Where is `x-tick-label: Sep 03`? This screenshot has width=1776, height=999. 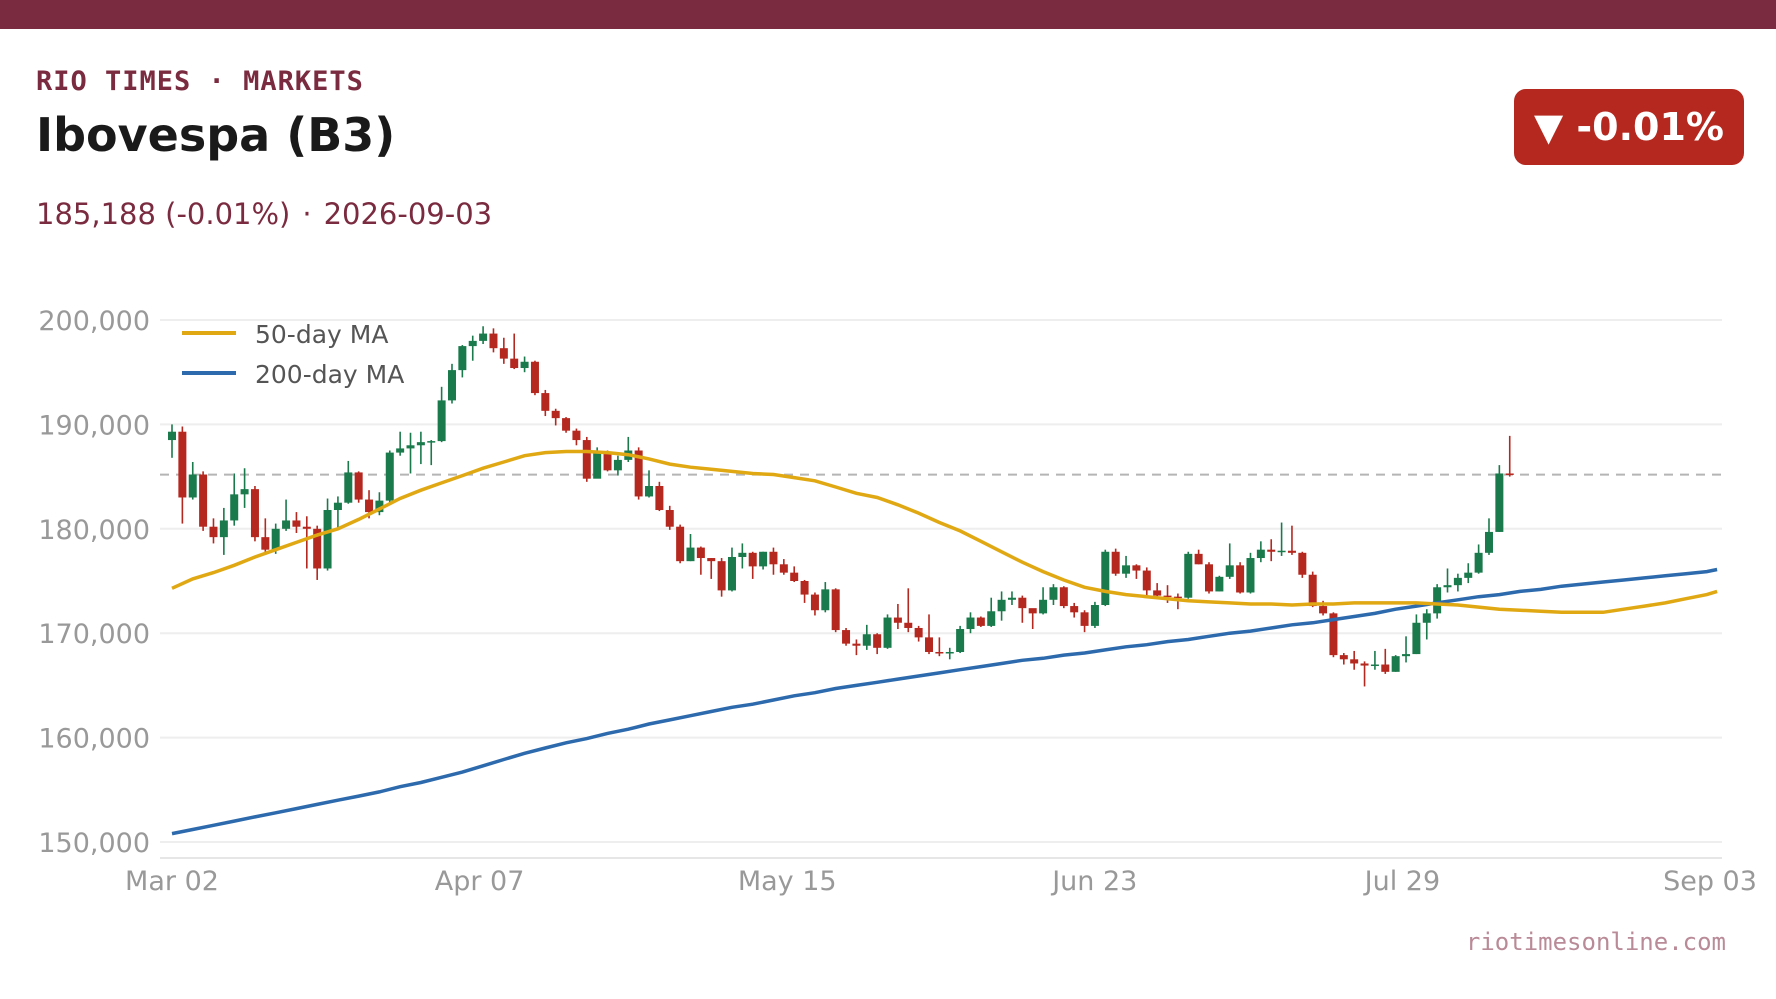 x-tick-label: Sep 03 is located at coordinates (1710, 881).